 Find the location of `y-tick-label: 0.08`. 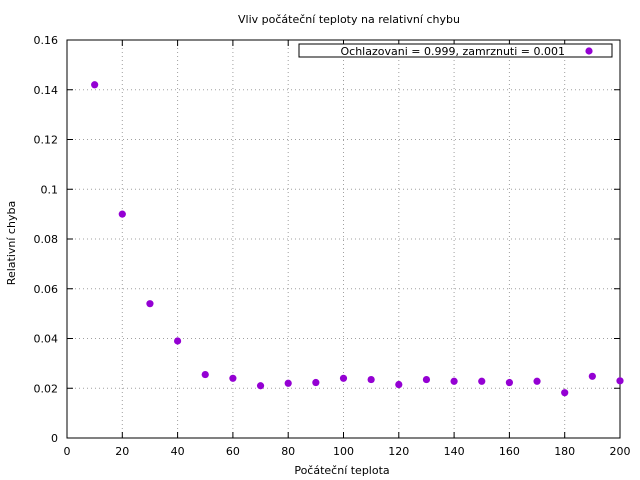

y-tick-label: 0.08 is located at coordinates (46, 239).